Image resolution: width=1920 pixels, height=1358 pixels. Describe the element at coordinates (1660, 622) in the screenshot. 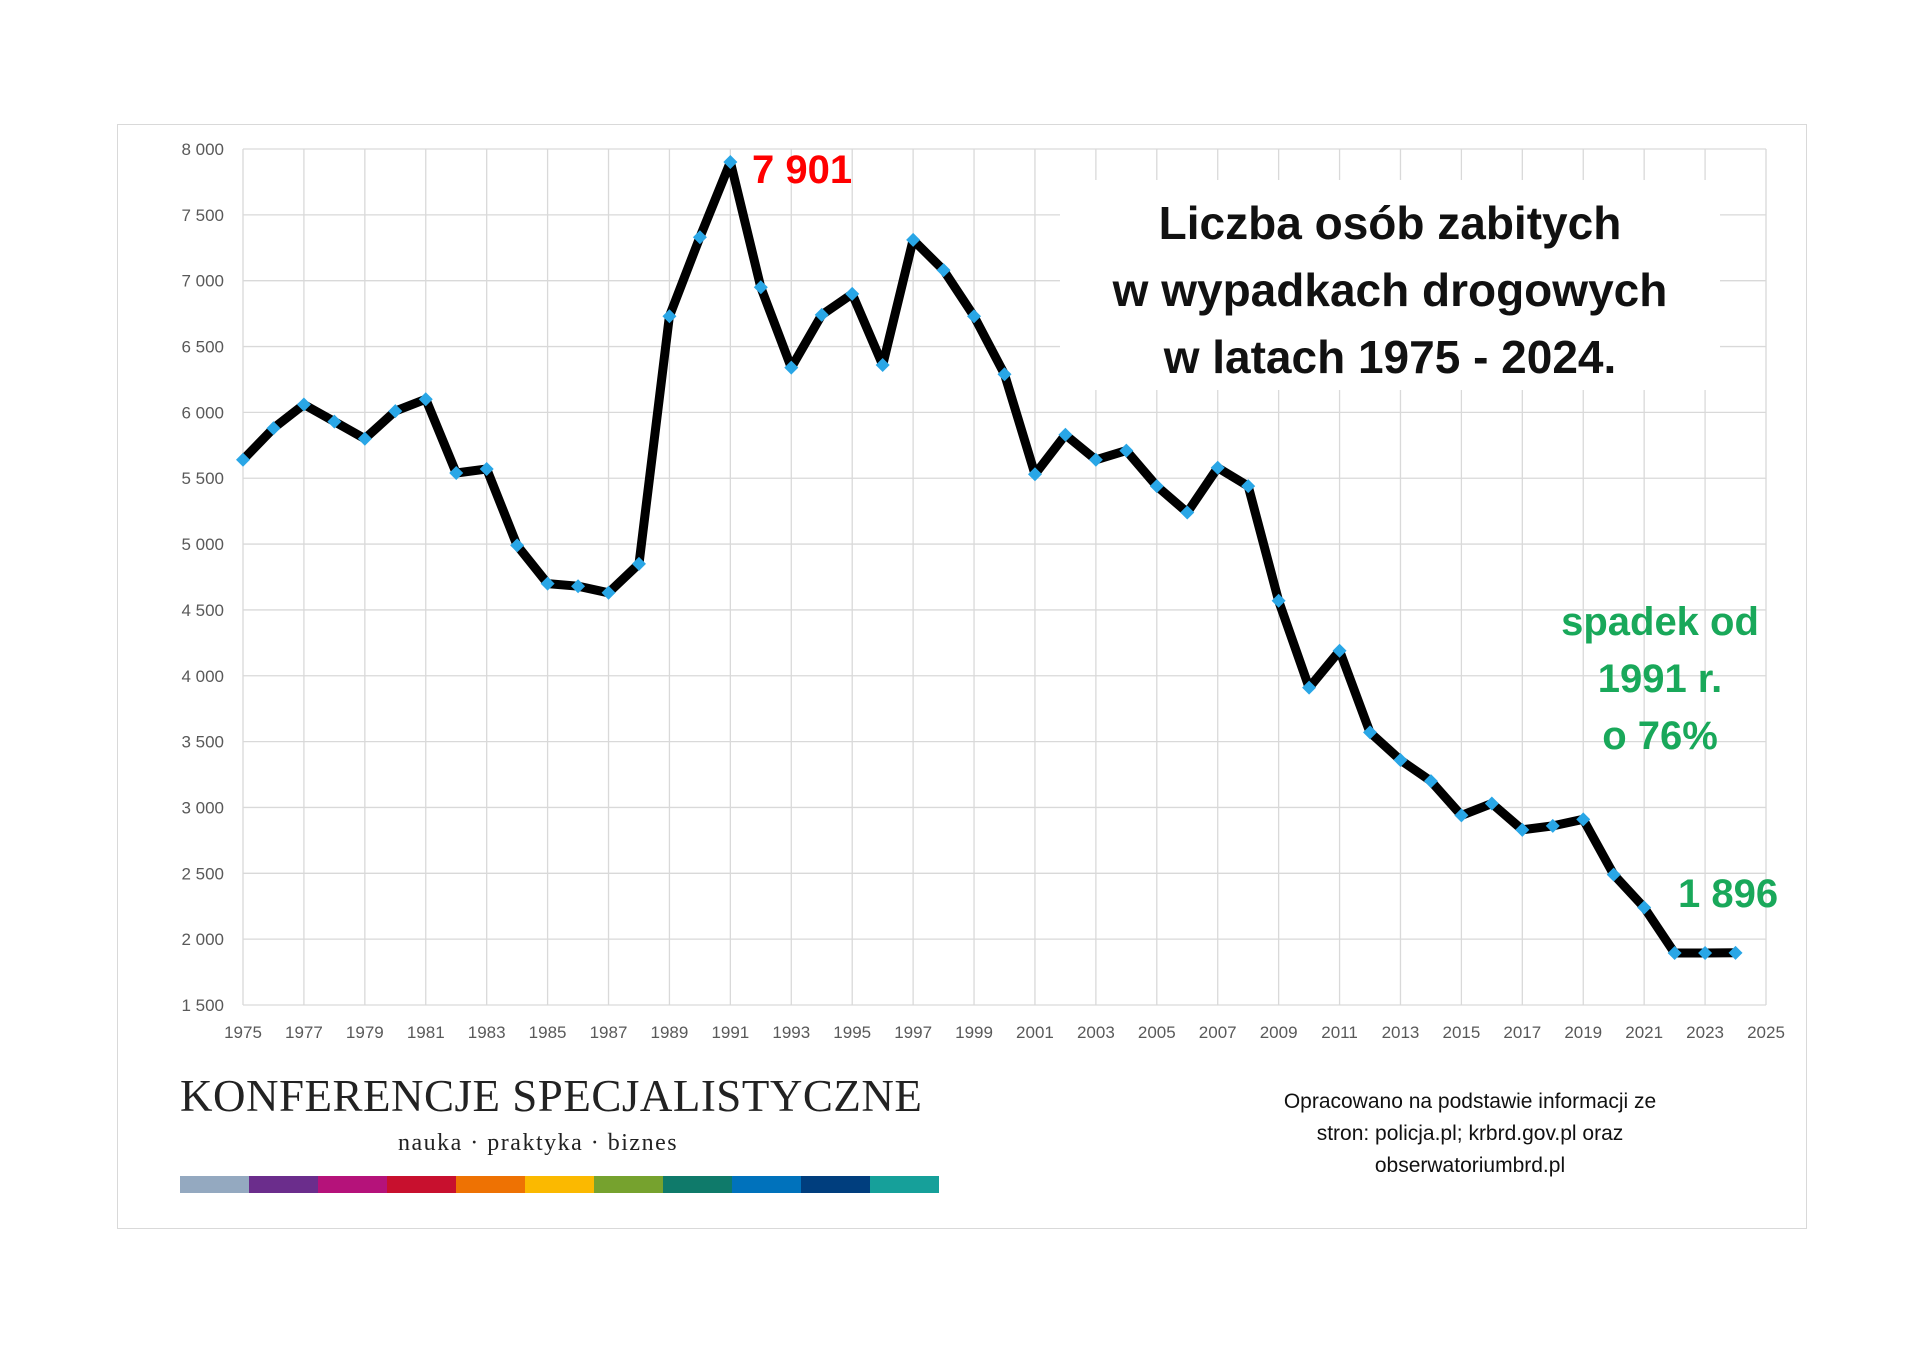

I see `decline-line-1: spadek od` at that location.